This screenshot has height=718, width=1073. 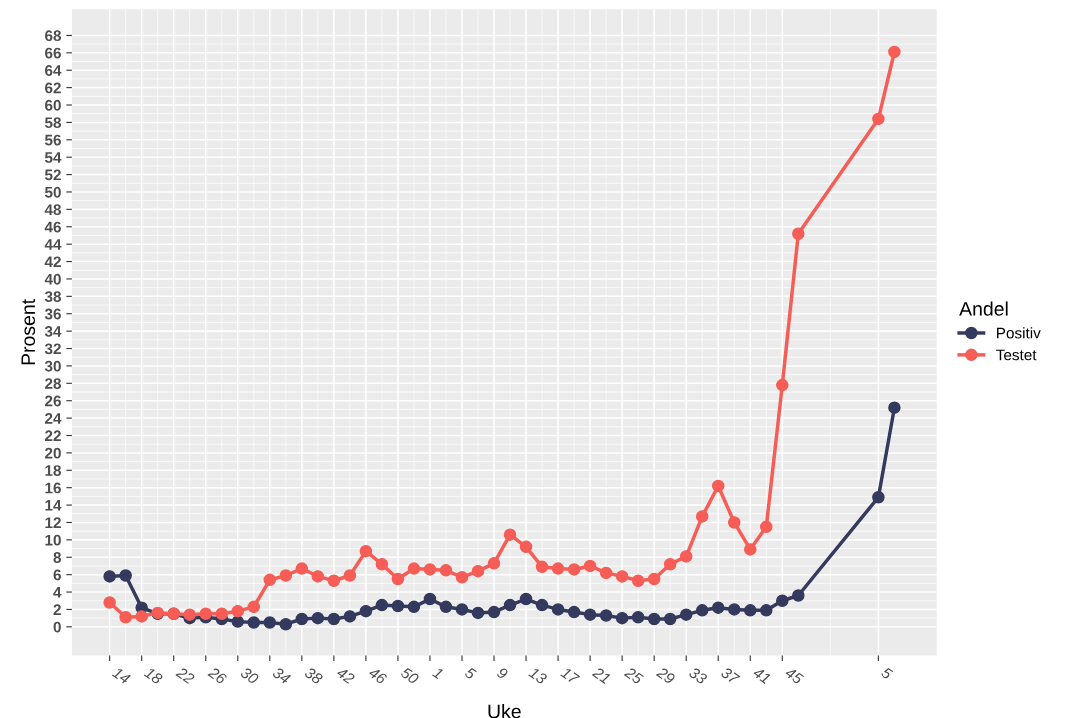 What do you see at coordinates (52, 140) in the screenshot?
I see `y-tick-label: 56` at bounding box center [52, 140].